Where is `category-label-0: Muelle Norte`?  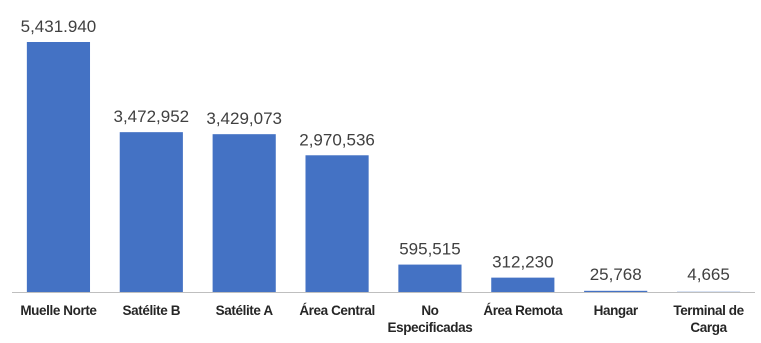 category-label-0: Muelle Norte is located at coordinates (58, 310).